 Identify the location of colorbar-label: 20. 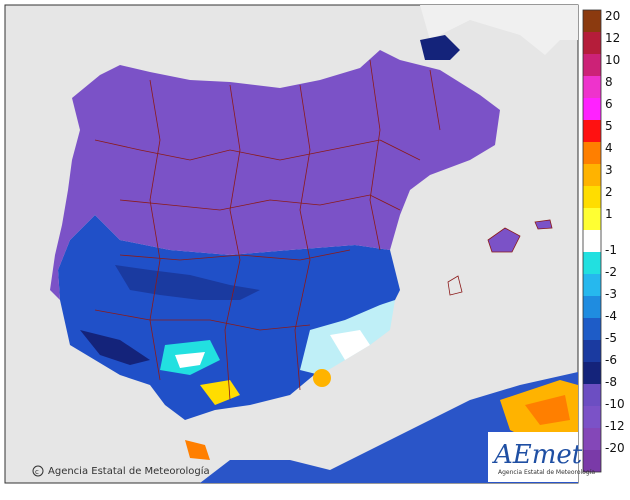
(612, 16).